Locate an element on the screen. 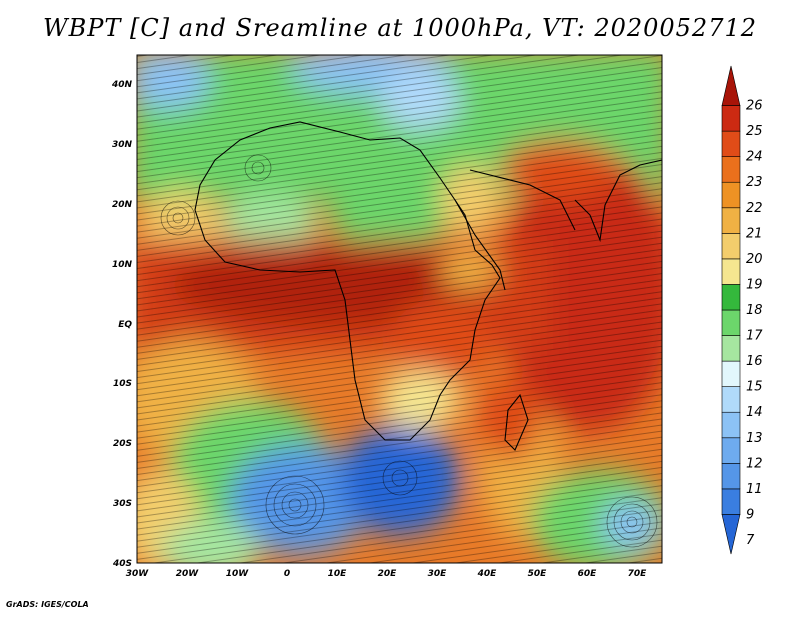  lat-label: 30S is located at coordinates (122, 504).